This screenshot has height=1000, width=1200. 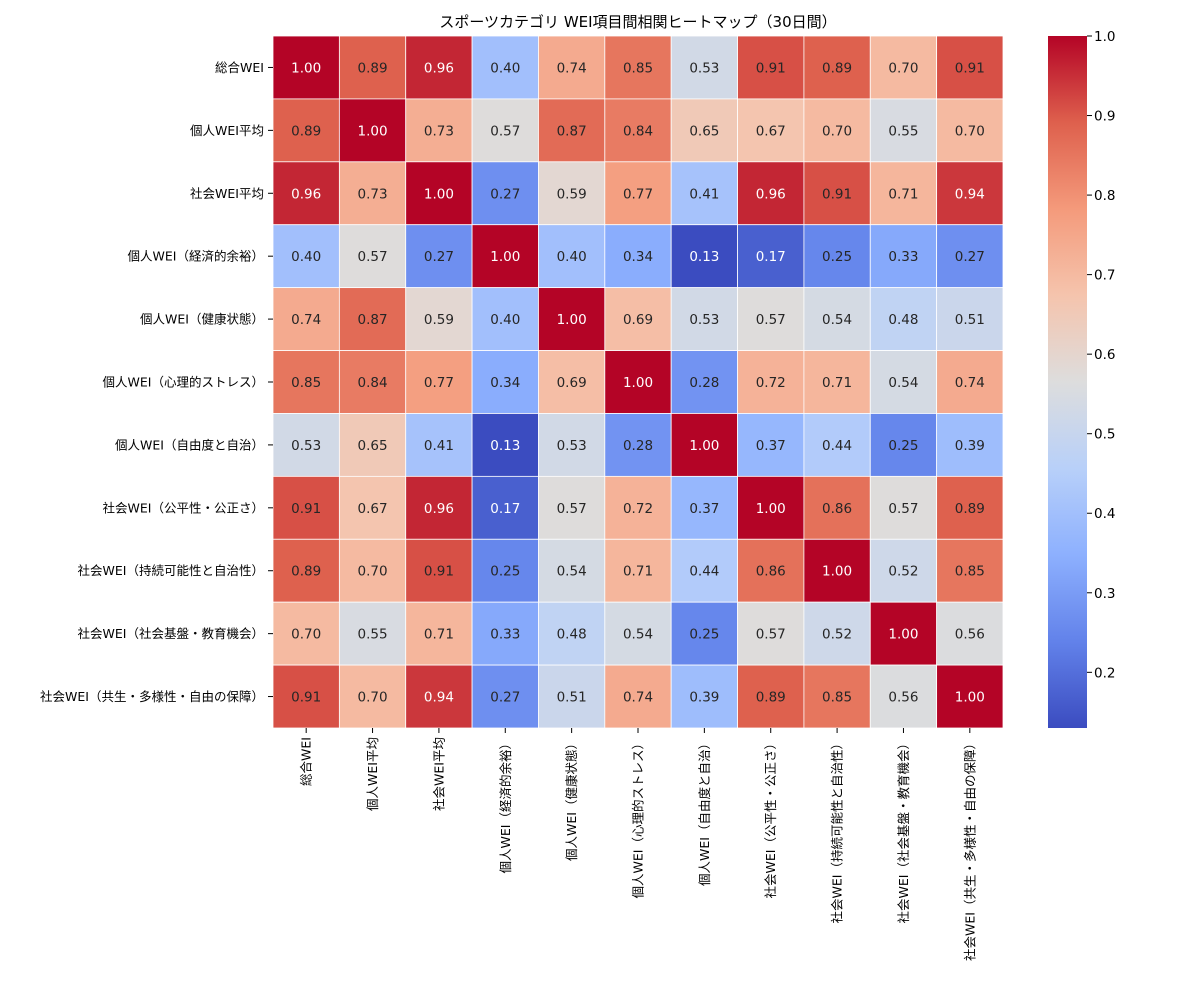 I want to click on cell-value-label: 0.77, so click(x=439, y=383).